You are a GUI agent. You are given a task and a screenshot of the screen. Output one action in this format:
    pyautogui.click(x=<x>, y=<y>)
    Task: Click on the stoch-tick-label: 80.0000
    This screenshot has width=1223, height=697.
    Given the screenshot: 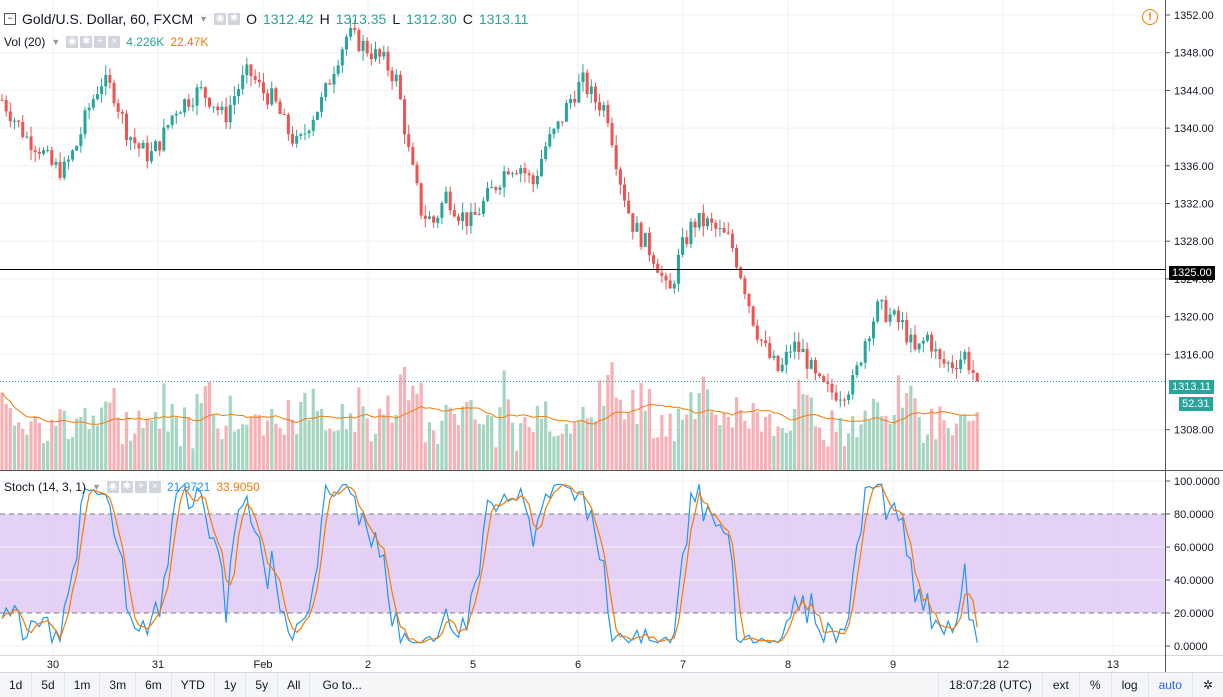 What is the action you would take?
    pyautogui.click(x=1194, y=515)
    